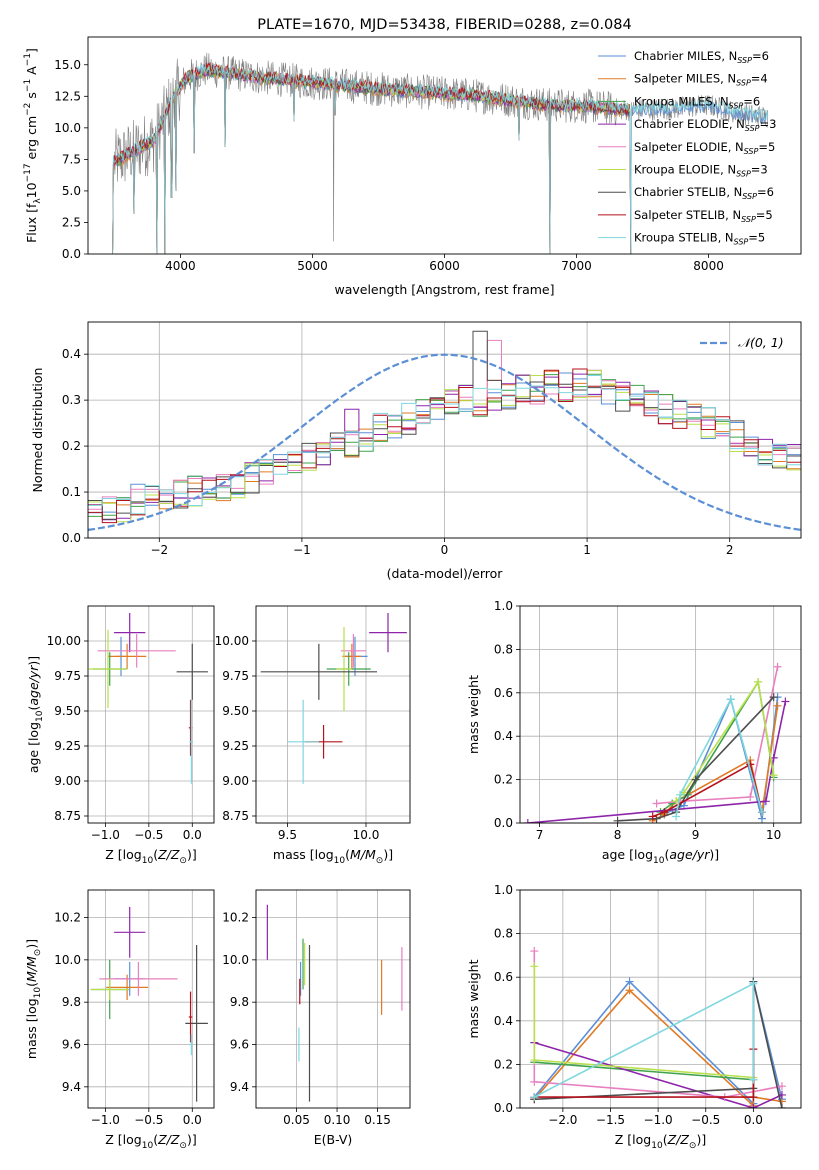  Describe the element at coordinates (130, 932) in the screenshot. I see `errorbar-chabrier-elodie` at that location.